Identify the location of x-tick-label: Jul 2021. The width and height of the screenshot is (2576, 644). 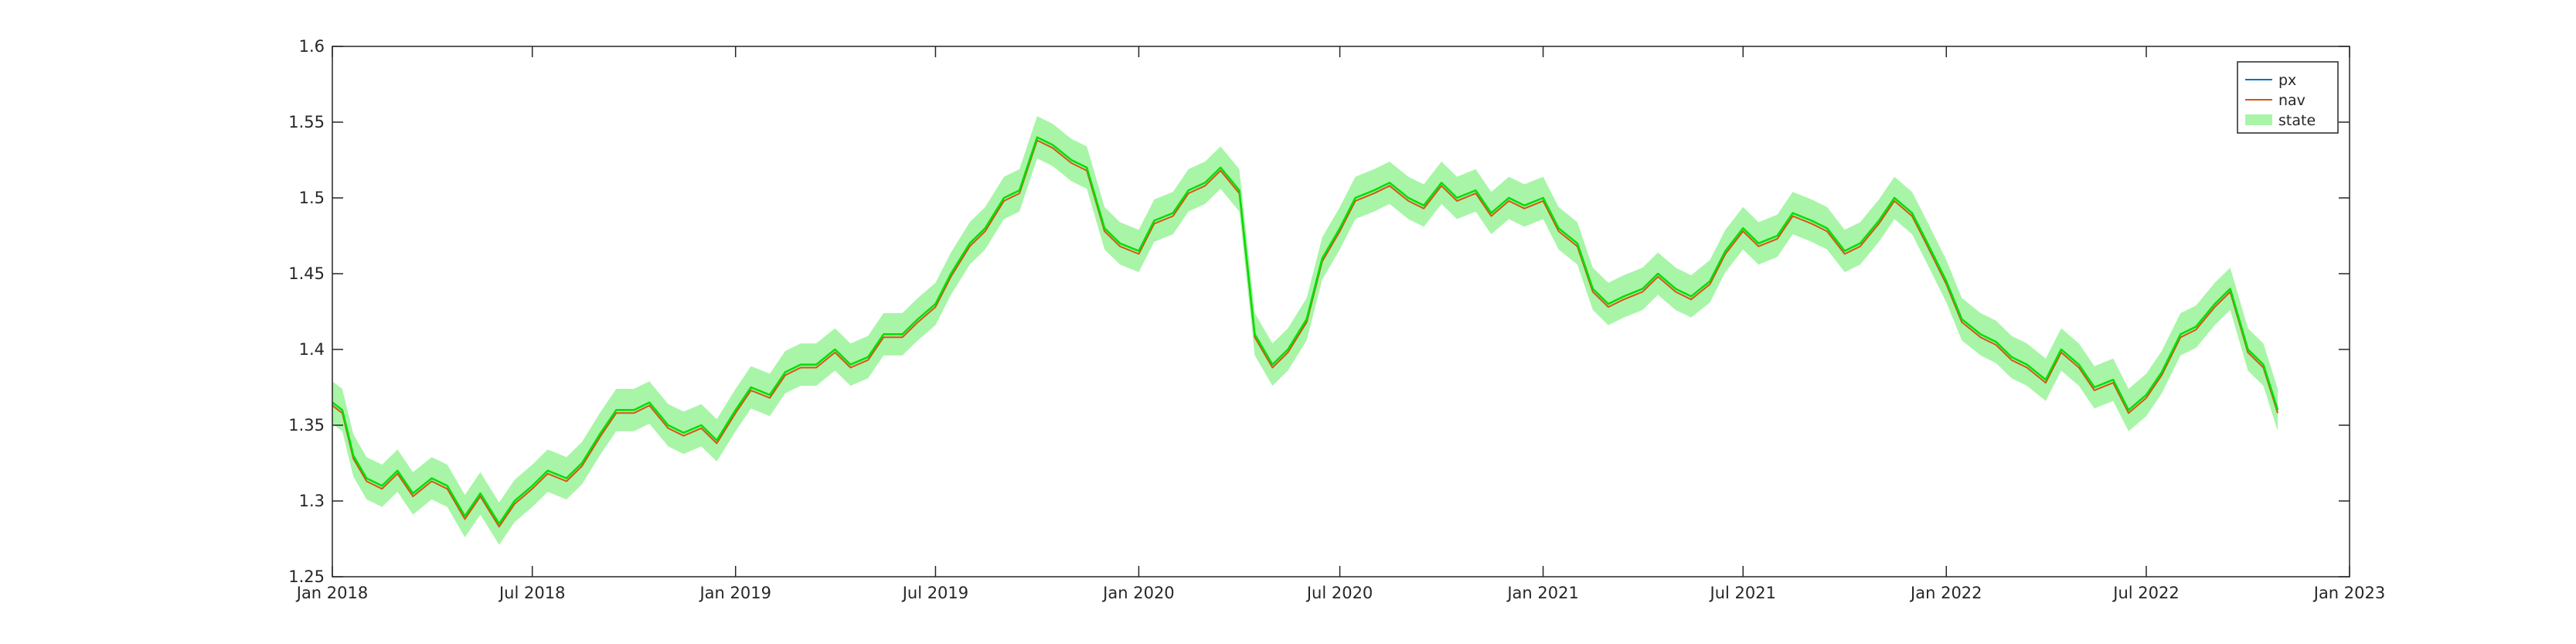
(1742, 593).